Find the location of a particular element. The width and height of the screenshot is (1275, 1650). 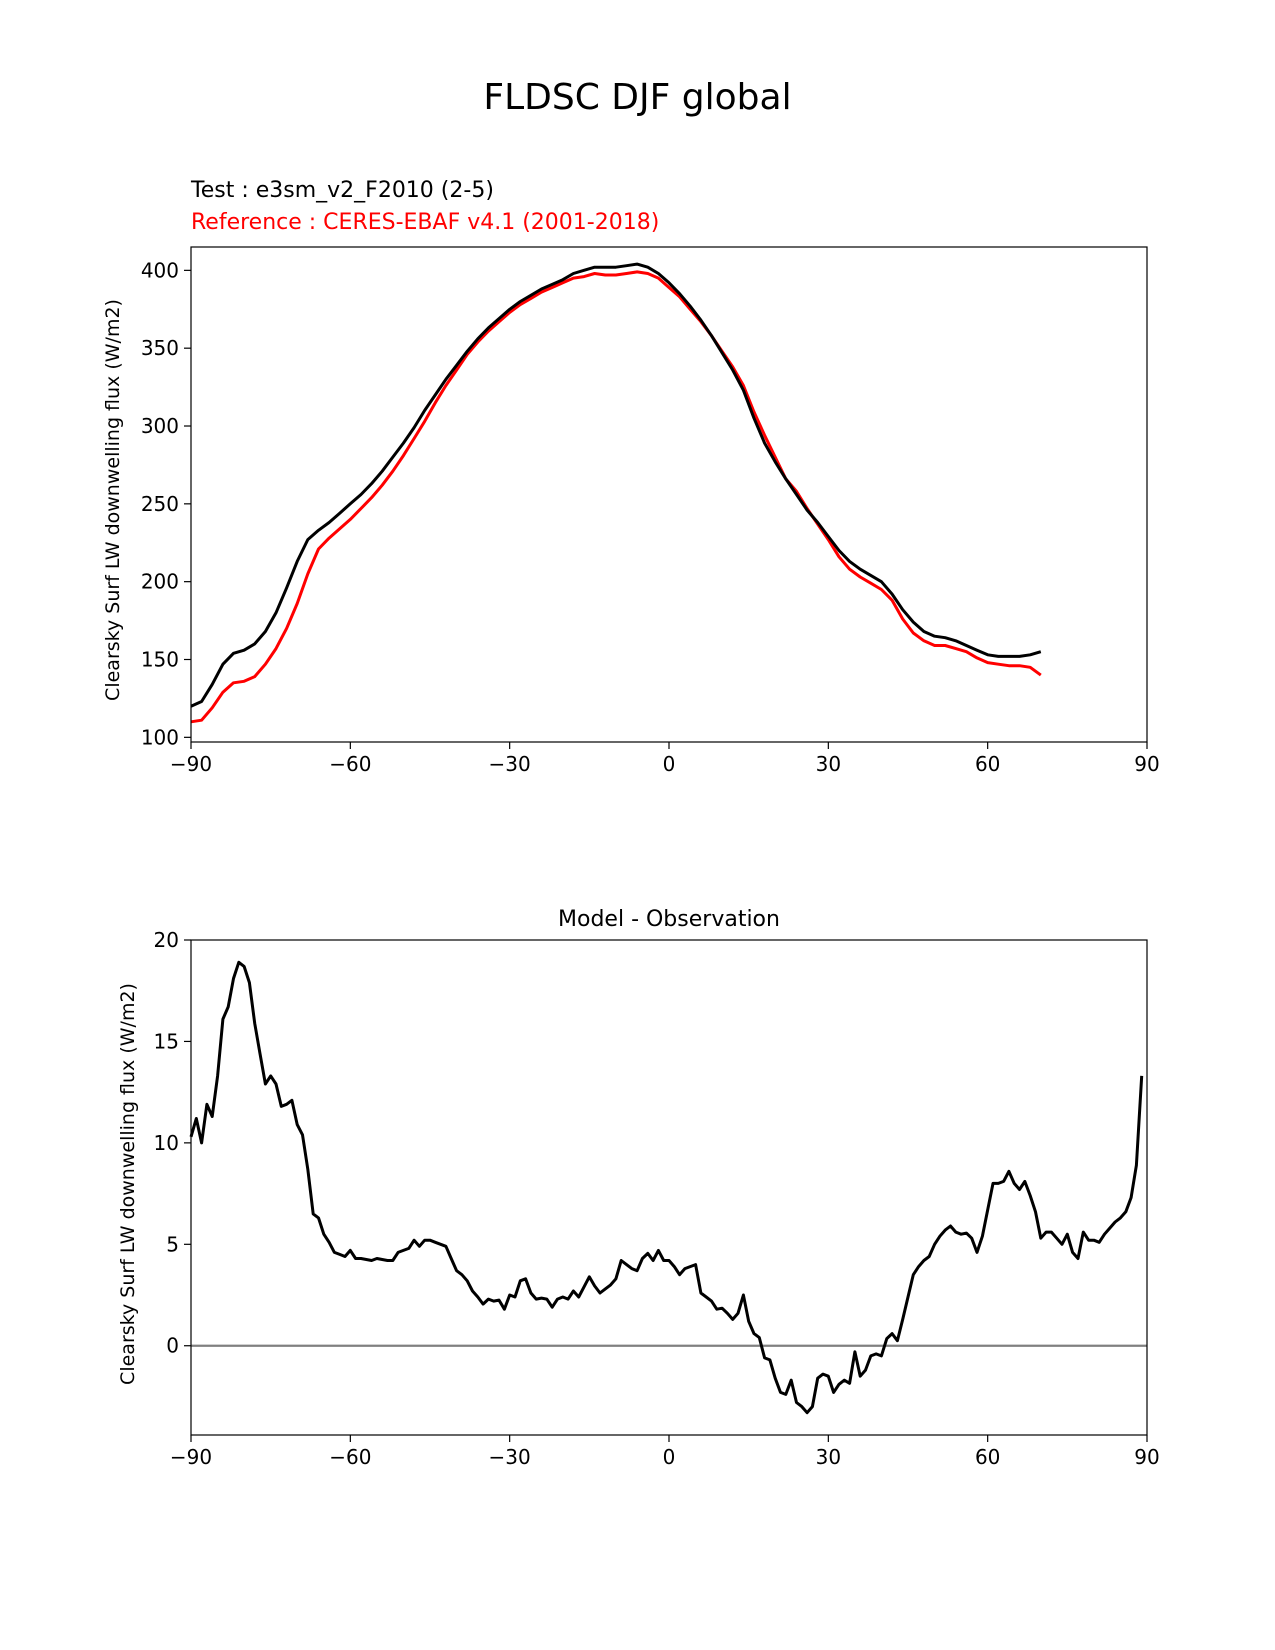

y-axis: 0 5 10 15 20 is located at coordinates (172, 1143).